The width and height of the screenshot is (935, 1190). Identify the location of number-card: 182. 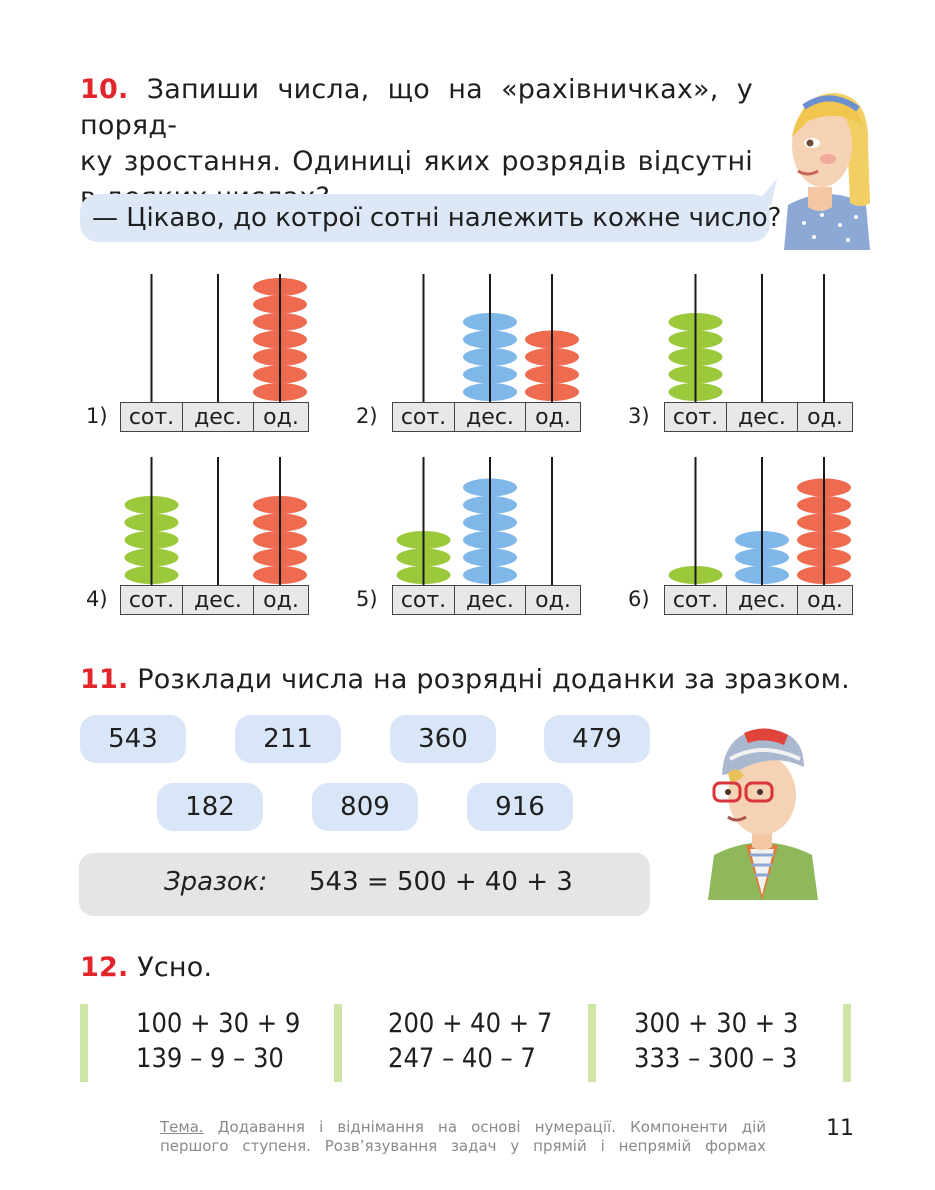
(210, 807).